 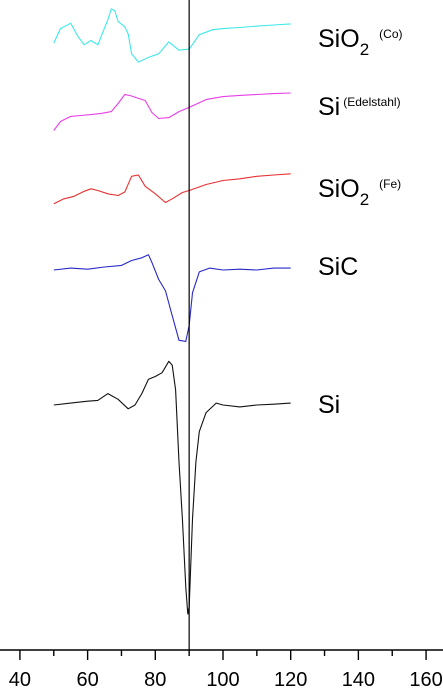 I want to click on series-label-note: (Fe), so click(x=390, y=184).